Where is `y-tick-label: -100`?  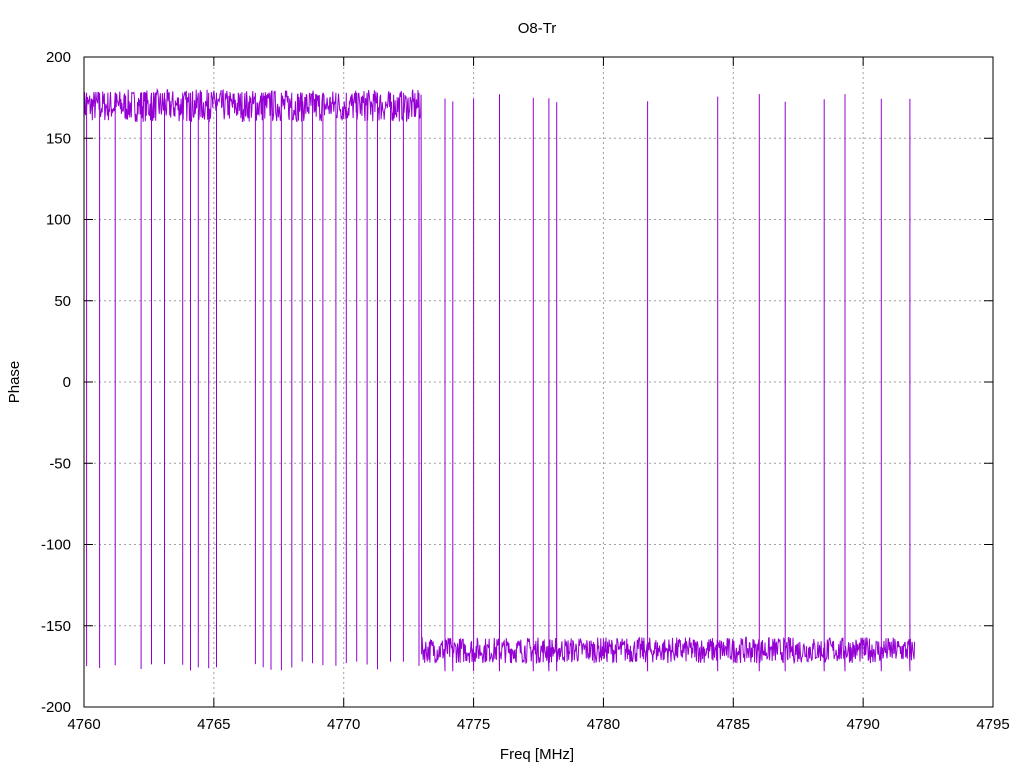
y-tick-label: -100 is located at coordinates (56, 545).